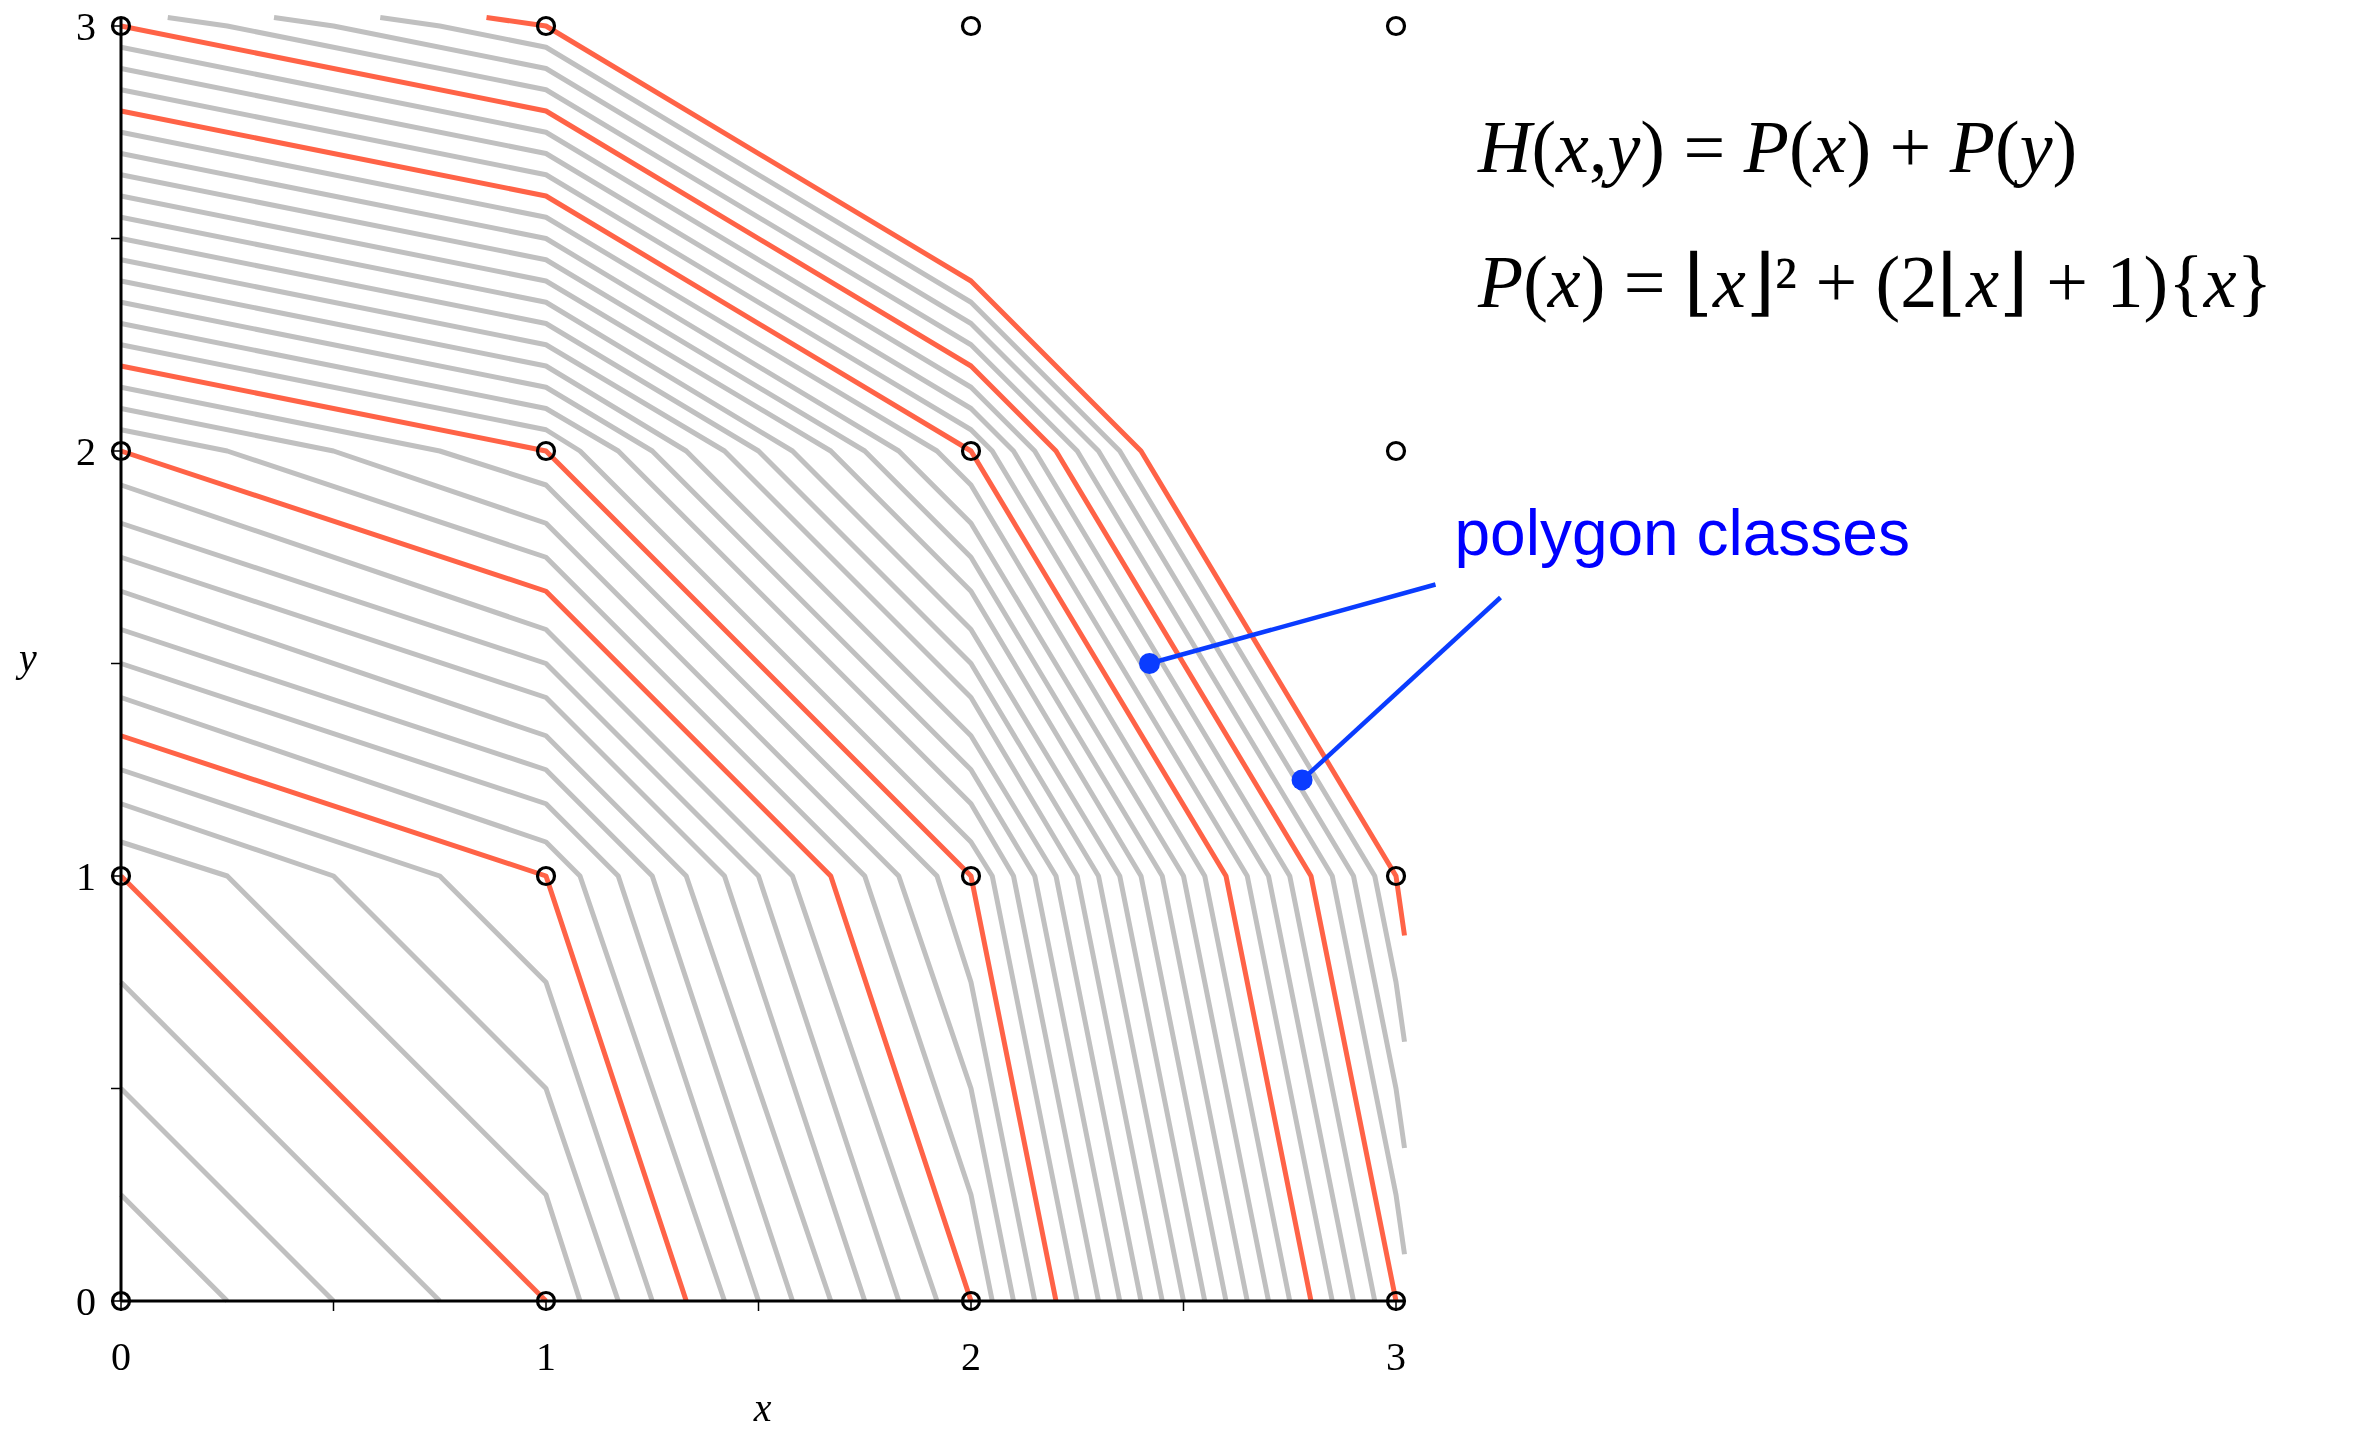  I want to click on y-tick-label: 0, so click(86, 1301).